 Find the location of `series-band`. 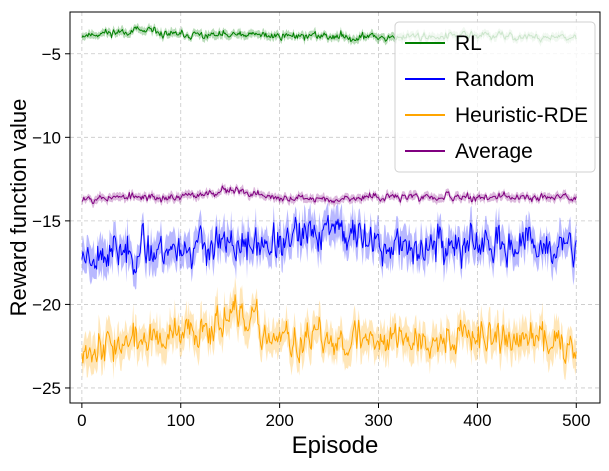

series-band is located at coordinates (329, 195).